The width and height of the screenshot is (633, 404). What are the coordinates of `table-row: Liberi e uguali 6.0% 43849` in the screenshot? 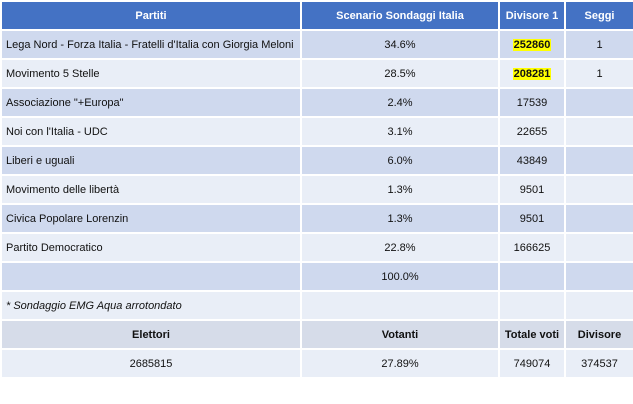 It's located at (316, 160).